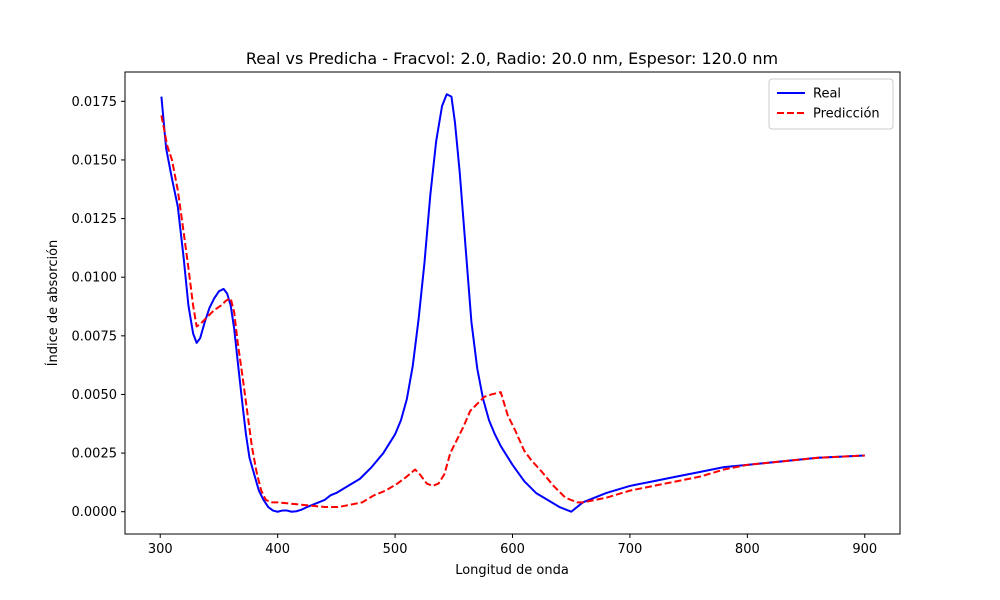 The width and height of the screenshot is (1000, 600). I want to click on y-tick-label: 0.0150, so click(95, 160).